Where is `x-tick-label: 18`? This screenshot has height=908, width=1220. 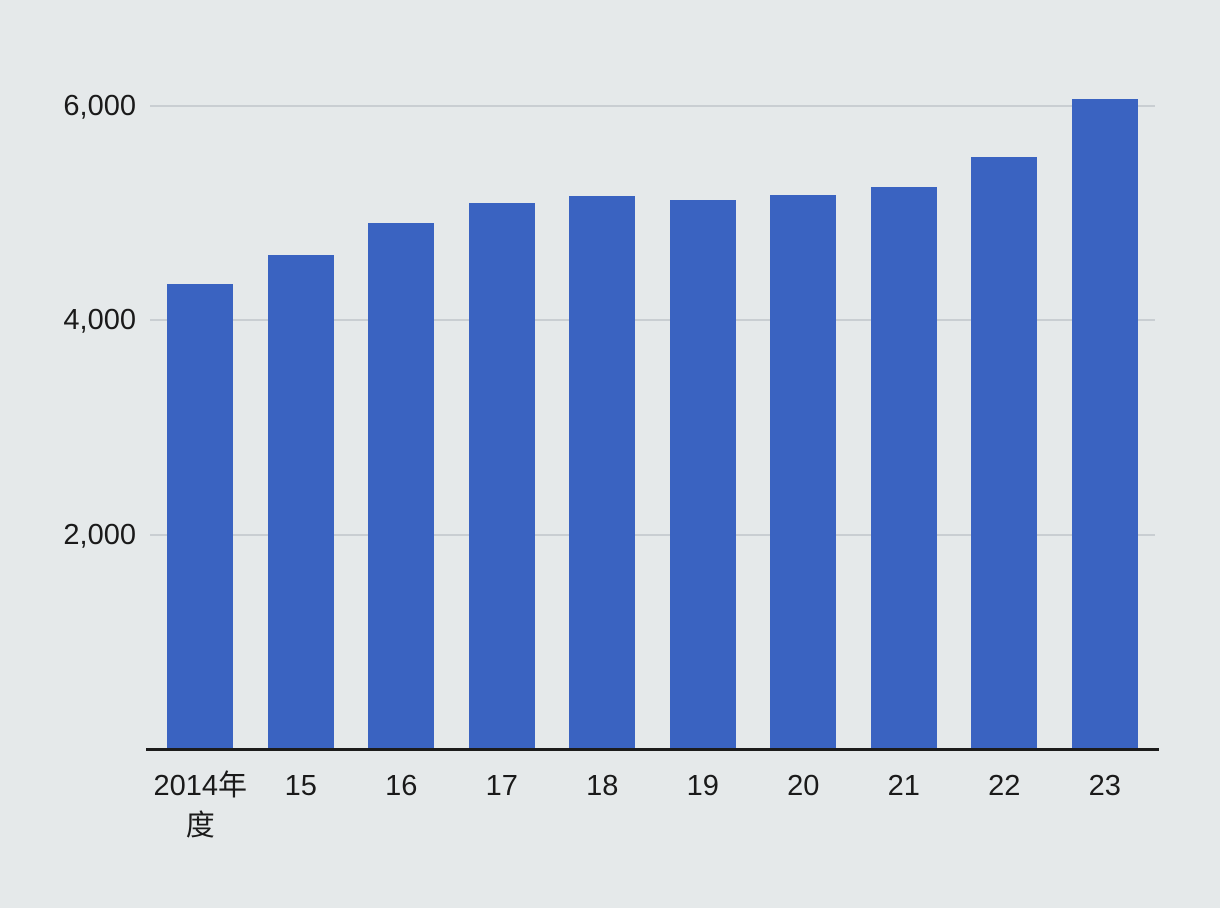
x-tick-label: 18 is located at coordinates (602, 806).